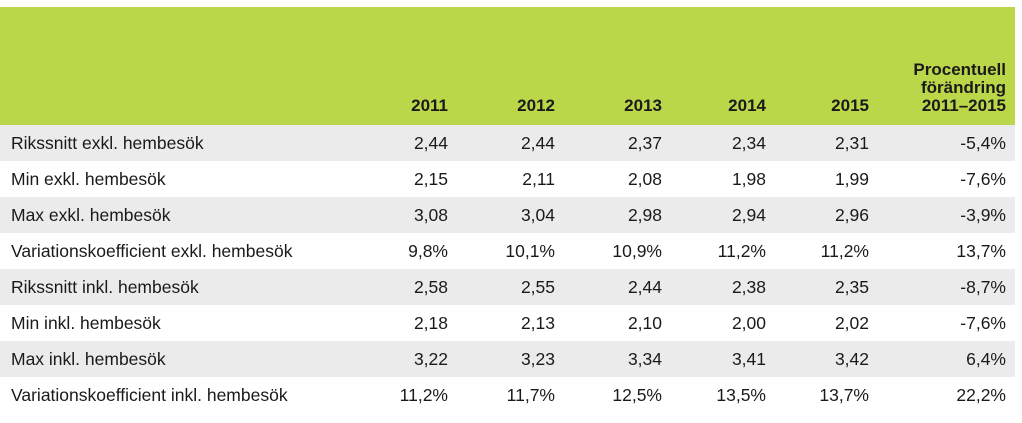 The width and height of the screenshot is (1022, 423). What do you see at coordinates (741, 250) in the screenshot?
I see `cell-y2014: 11,2%` at bounding box center [741, 250].